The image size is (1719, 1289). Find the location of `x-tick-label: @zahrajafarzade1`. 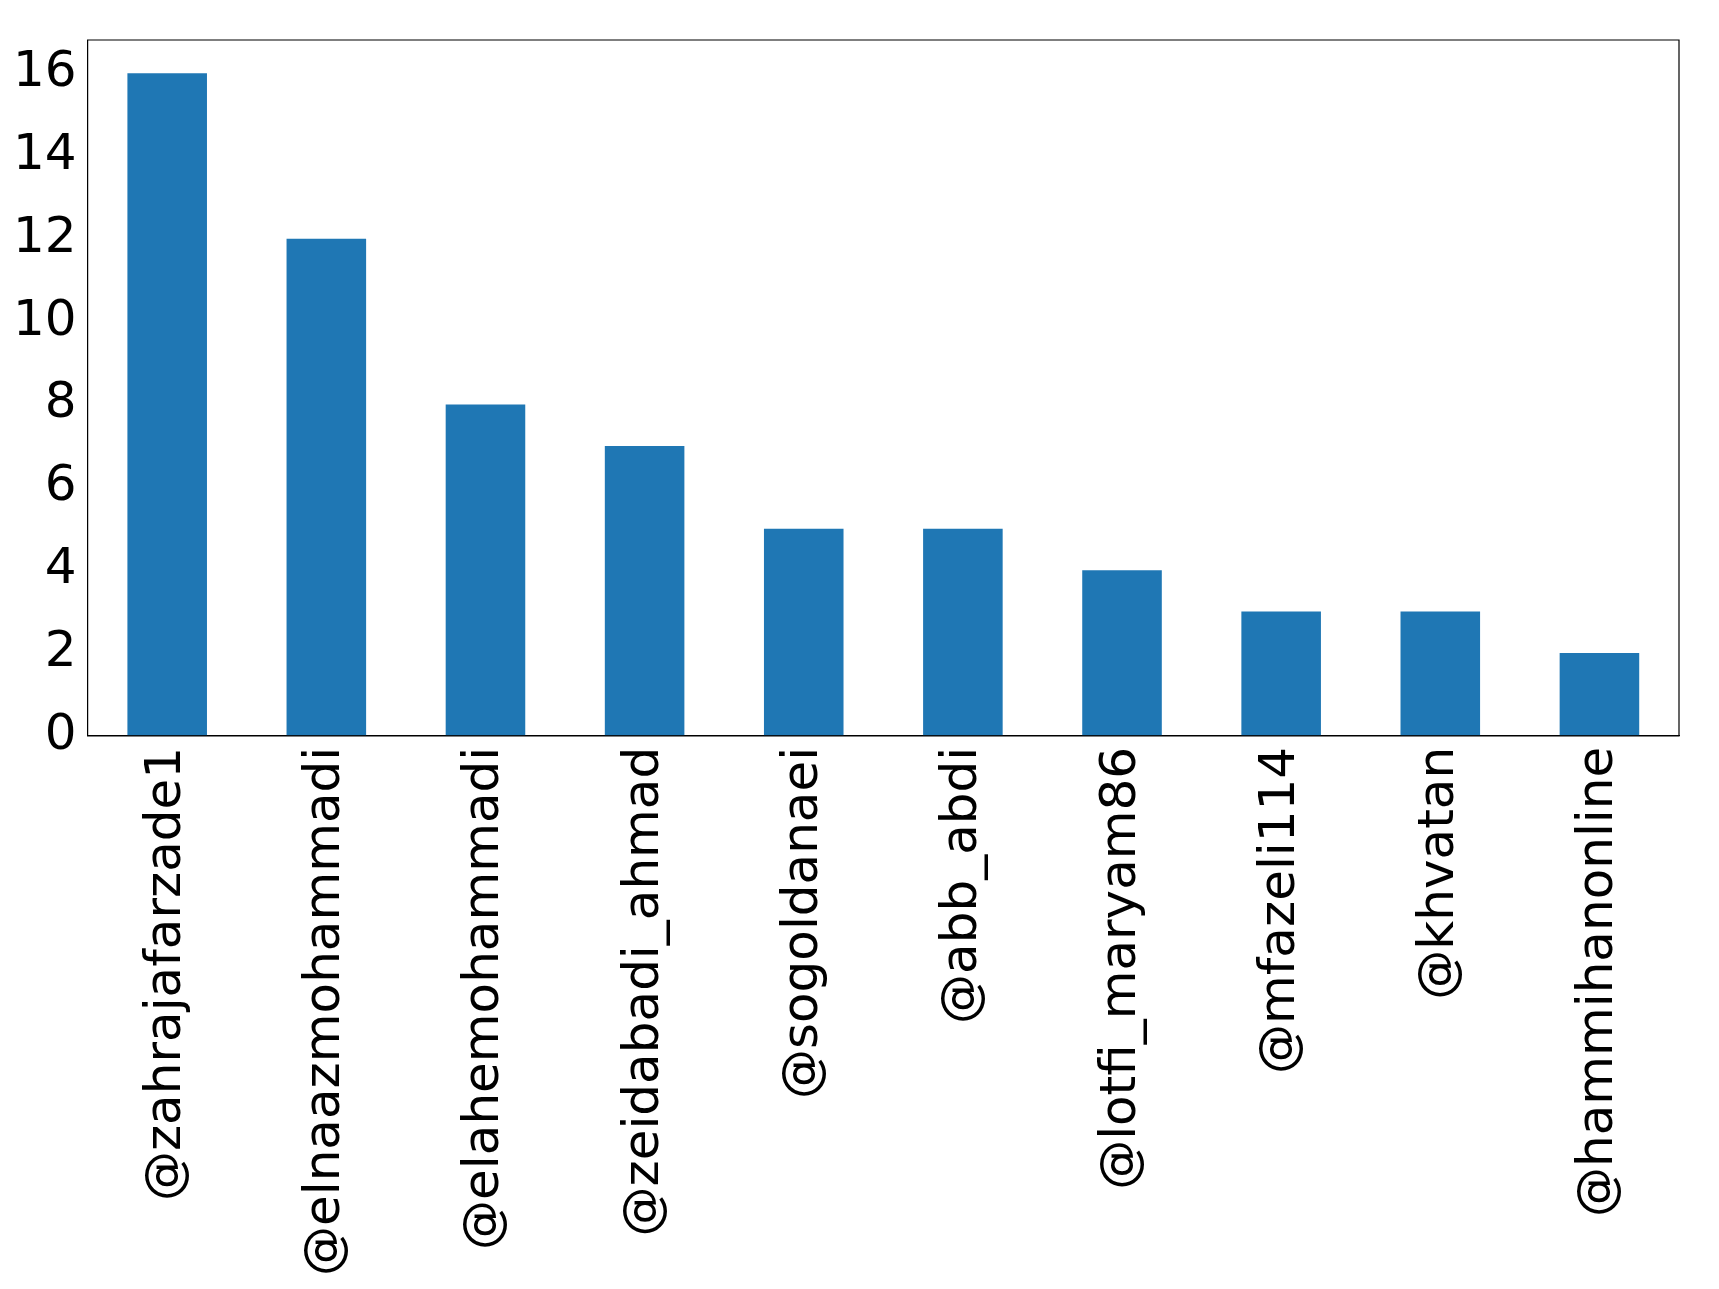

x-tick-label: @zahrajafarzade1 is located at coordinates (163, 974).